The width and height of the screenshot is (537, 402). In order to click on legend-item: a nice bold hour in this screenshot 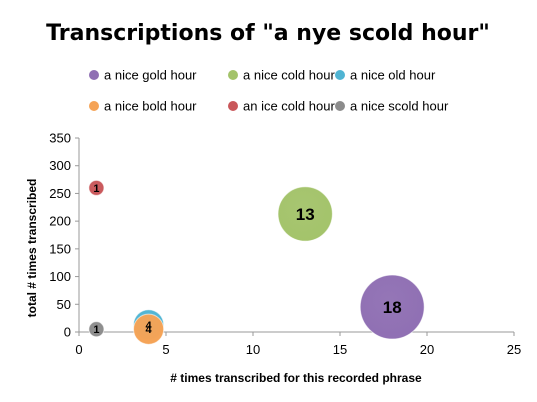, I will do `click(143, 106)`.